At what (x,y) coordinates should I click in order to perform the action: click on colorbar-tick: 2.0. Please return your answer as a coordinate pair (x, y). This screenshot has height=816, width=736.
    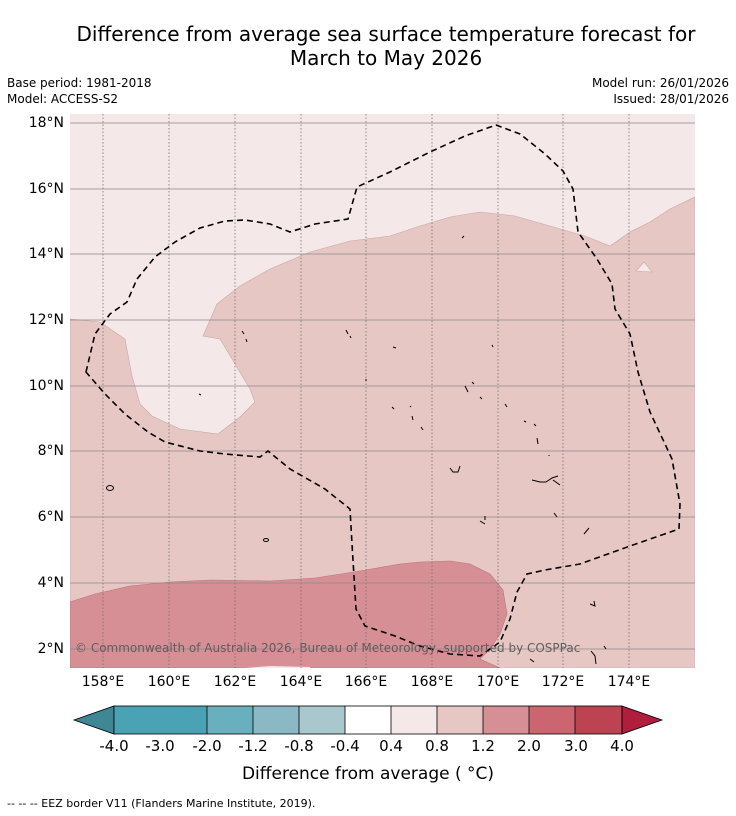
    Looking at the image, I should click on (529, 746).